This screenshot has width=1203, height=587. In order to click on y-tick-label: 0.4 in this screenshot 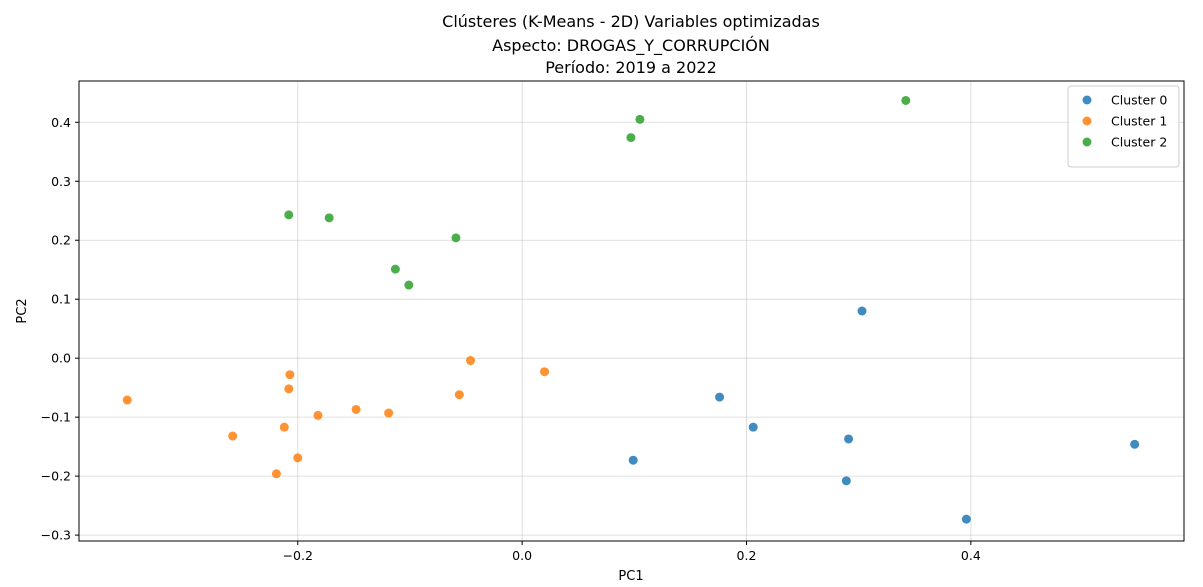, I will do `click(61, 122)`.